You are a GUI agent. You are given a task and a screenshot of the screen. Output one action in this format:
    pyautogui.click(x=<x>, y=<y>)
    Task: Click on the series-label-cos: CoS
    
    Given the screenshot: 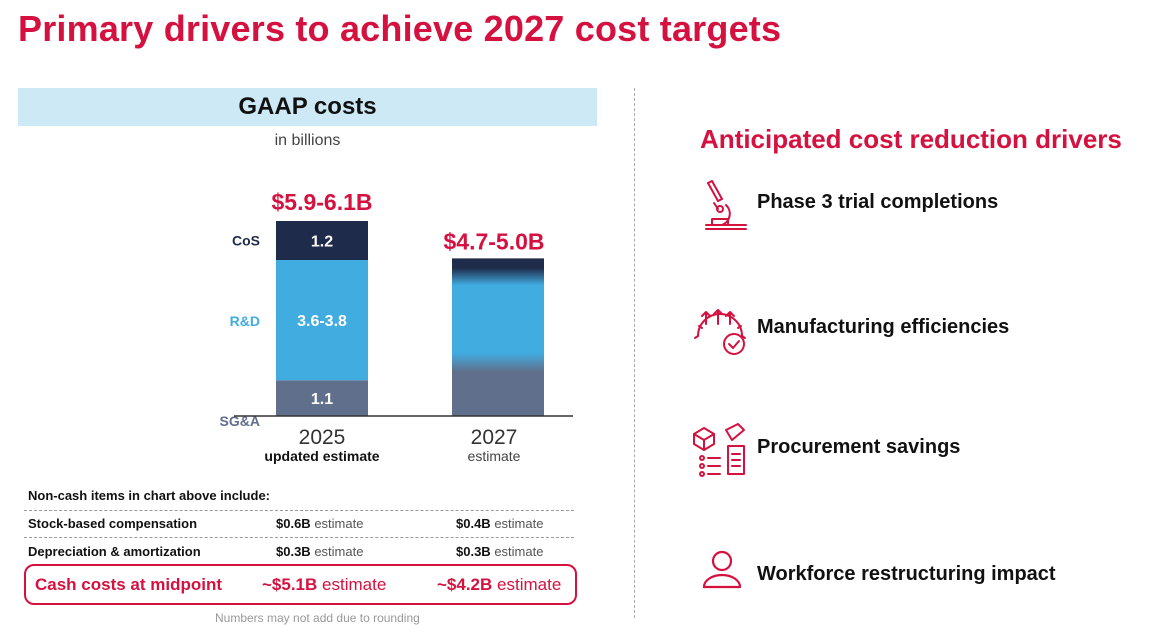 What is the action you would take?
    pyautogui.click(x=246, y=241)
    